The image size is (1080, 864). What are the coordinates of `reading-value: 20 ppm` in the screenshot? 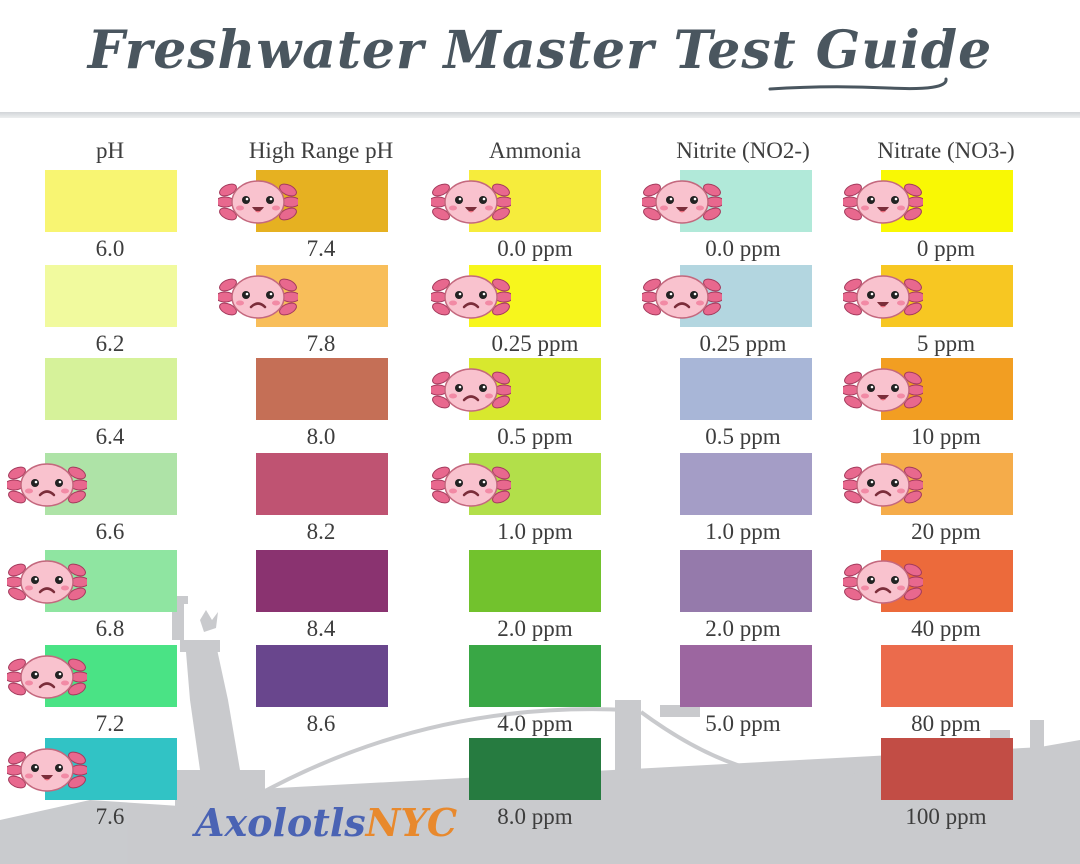 It's located at (946, 531).